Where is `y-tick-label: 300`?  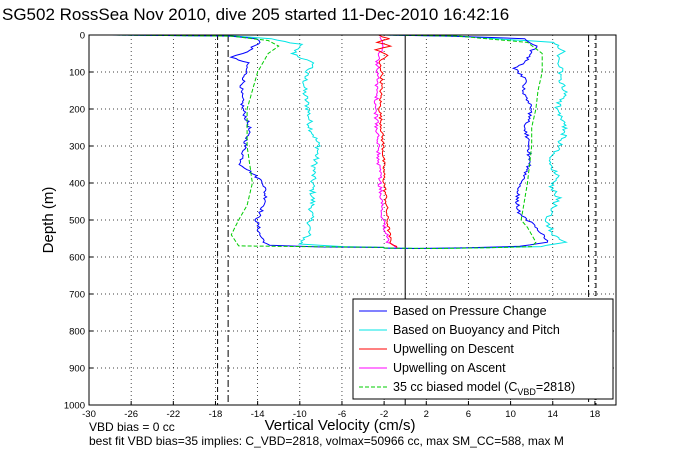
y-tick-label: 300 is located at coordinates (77, 147).